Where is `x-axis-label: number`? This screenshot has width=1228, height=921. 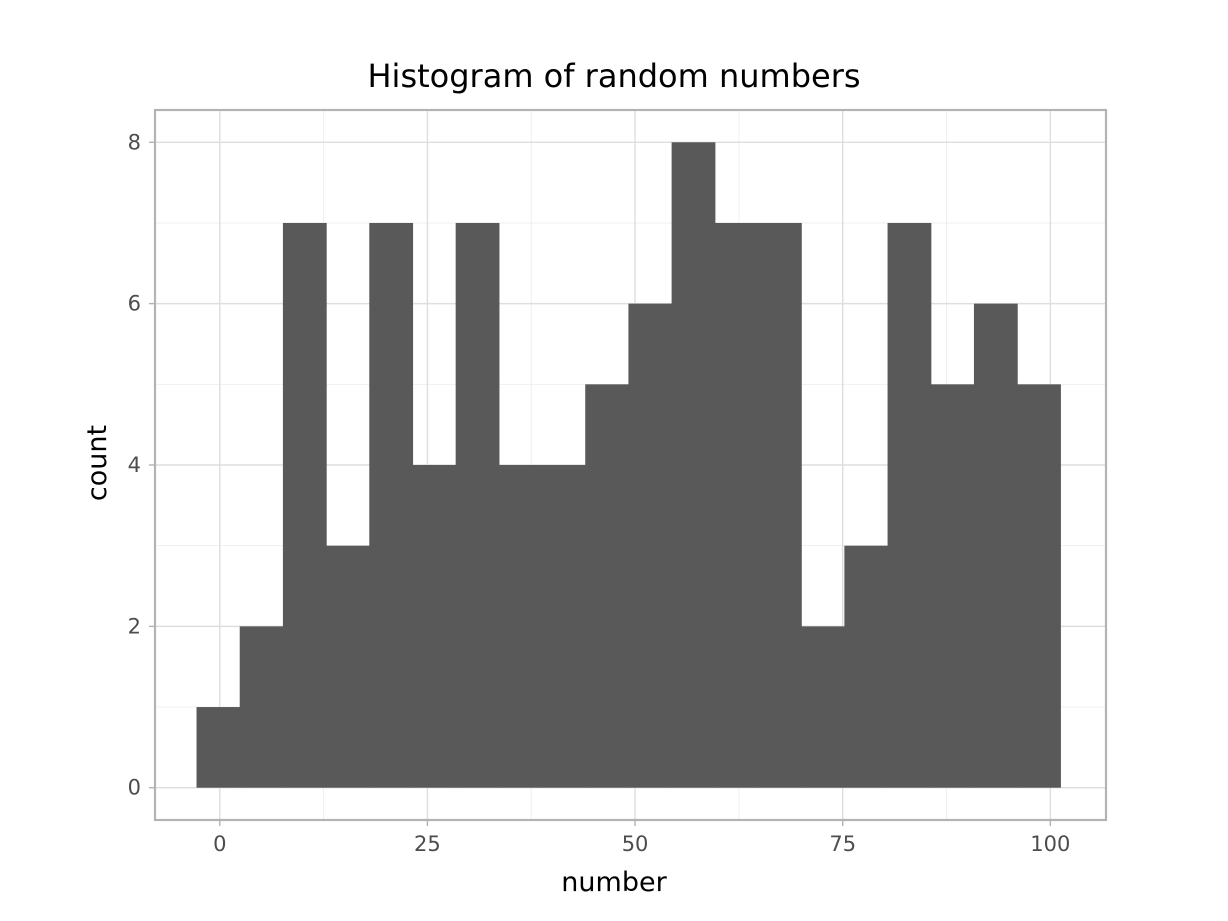
x-axis-label: number is located at coordinates (614, 882).